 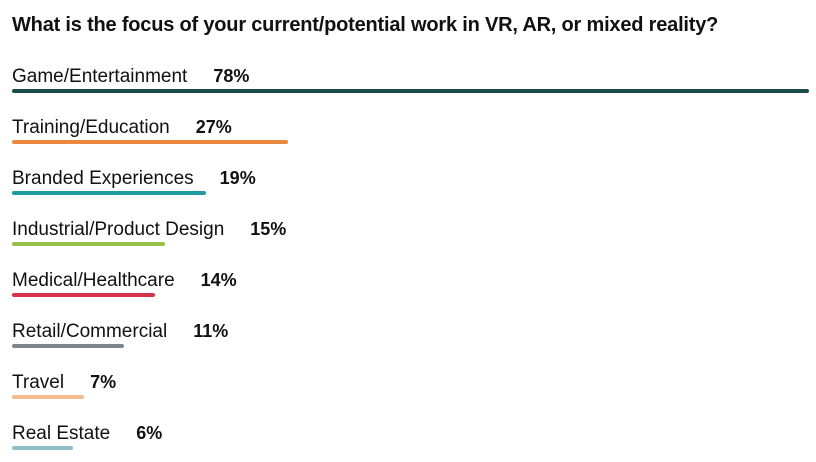 I want to click on bar-row: Retail/Commercial 11%, so click(x=120, y=332).